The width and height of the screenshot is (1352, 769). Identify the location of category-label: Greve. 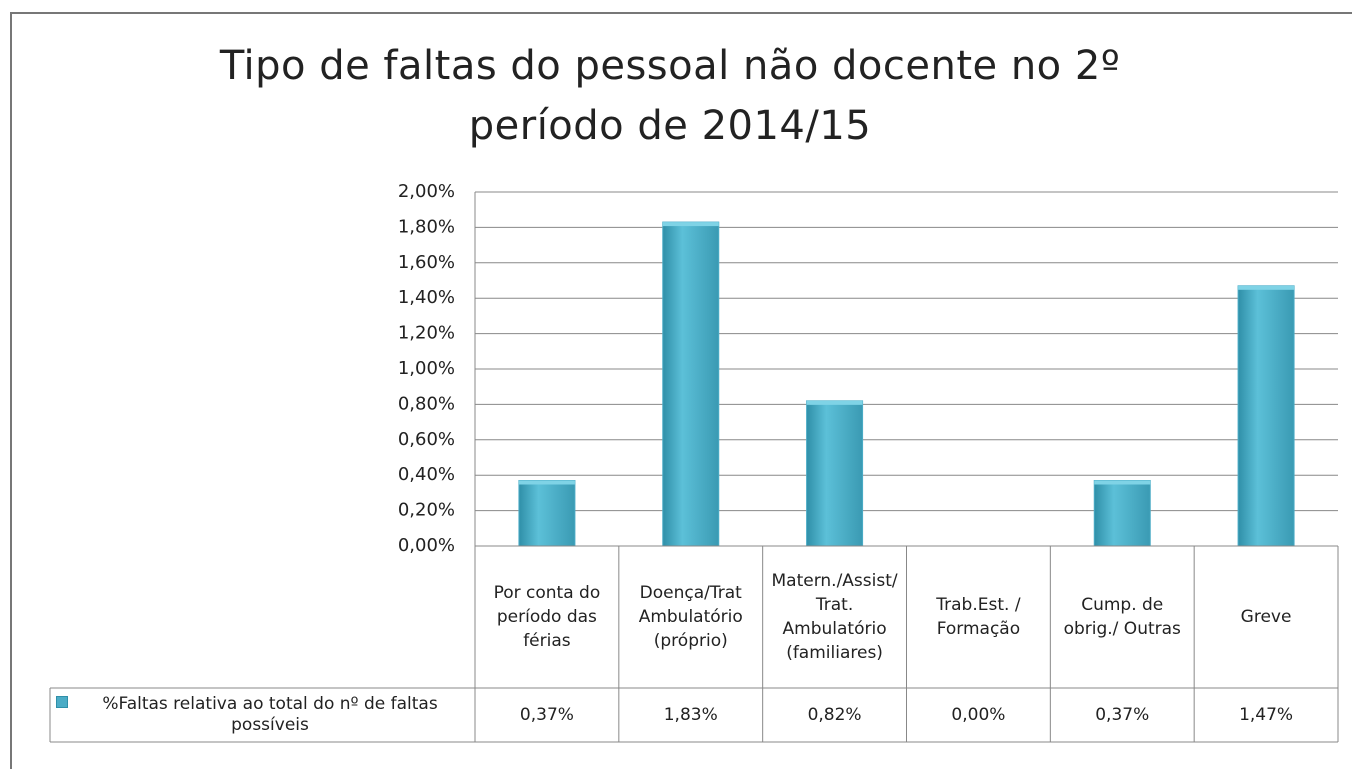
(1266, 617).